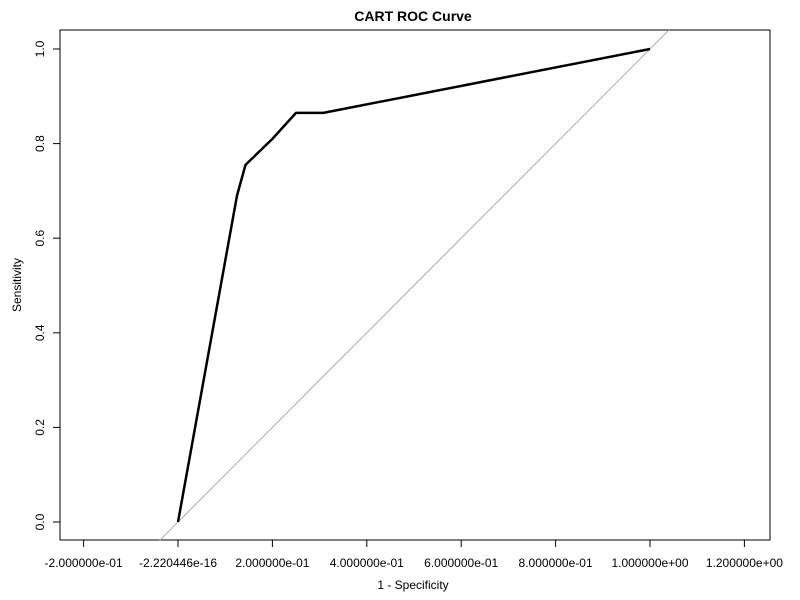  Describe the element at coordinates (649, 563) in the screenshot. I see `x-tick-label: 1.000000e+00` at that location.